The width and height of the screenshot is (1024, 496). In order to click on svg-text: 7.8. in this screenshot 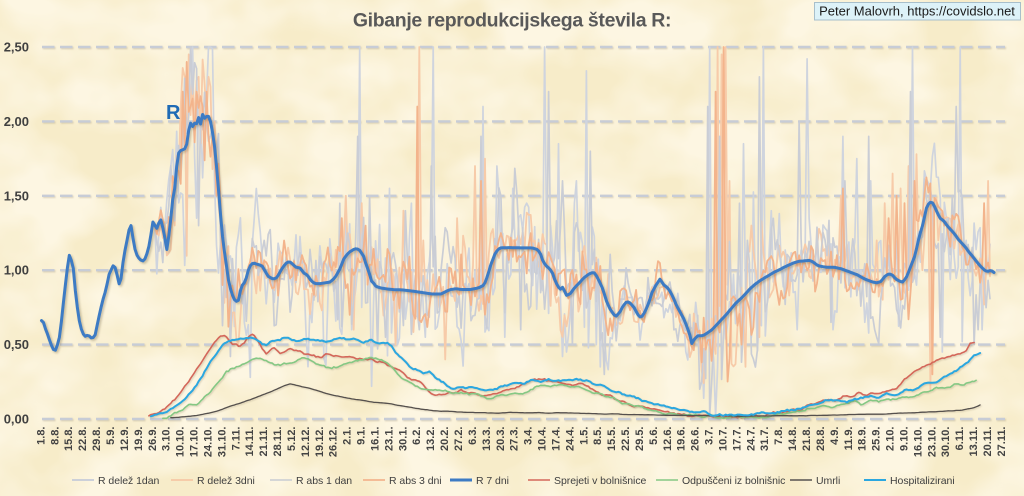, I will do `click(779, 436)`.